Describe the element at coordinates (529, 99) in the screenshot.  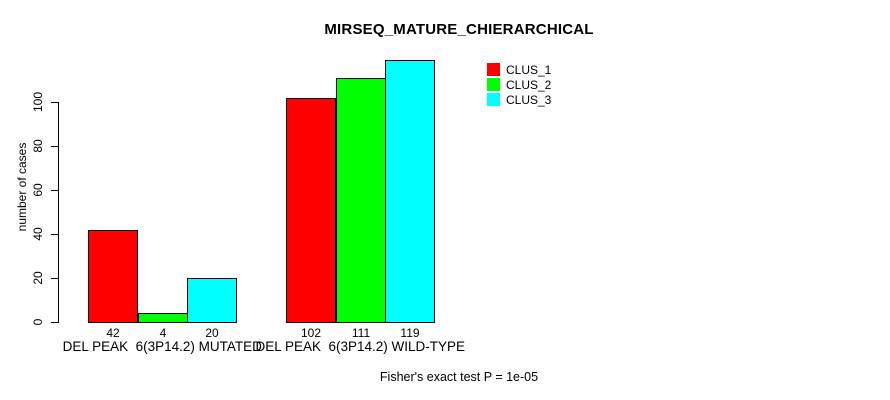
I see `legend-label: CLUS_3` at that location.